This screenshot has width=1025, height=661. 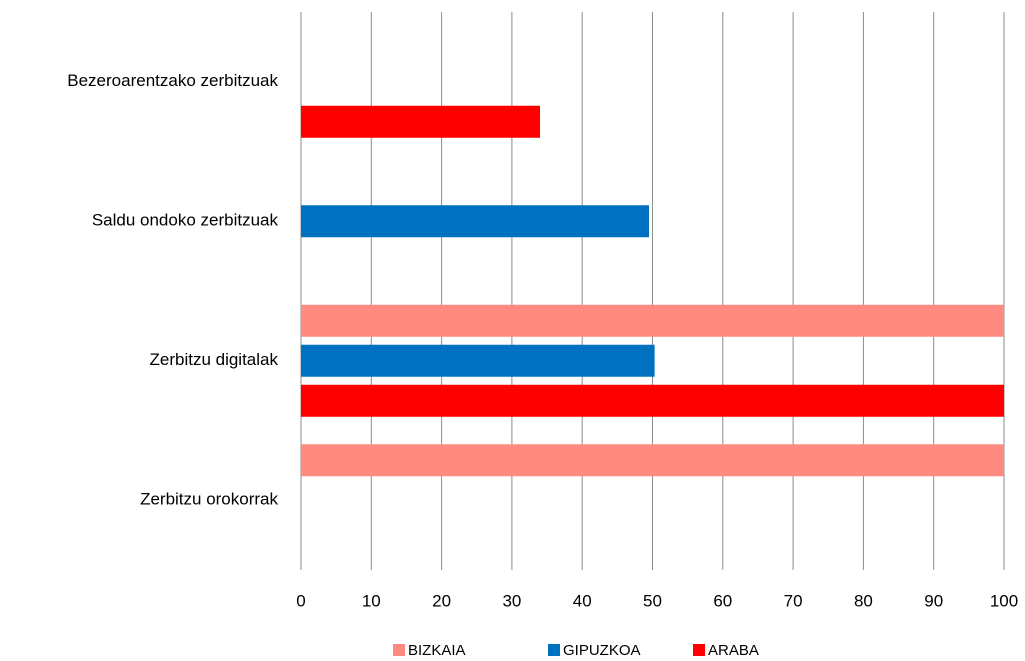 What do you see at coordinates (213, 359) in the screenshot?
I see `y-tick-label: Zerbitzu digitalak` at bounding box center [213, 359].